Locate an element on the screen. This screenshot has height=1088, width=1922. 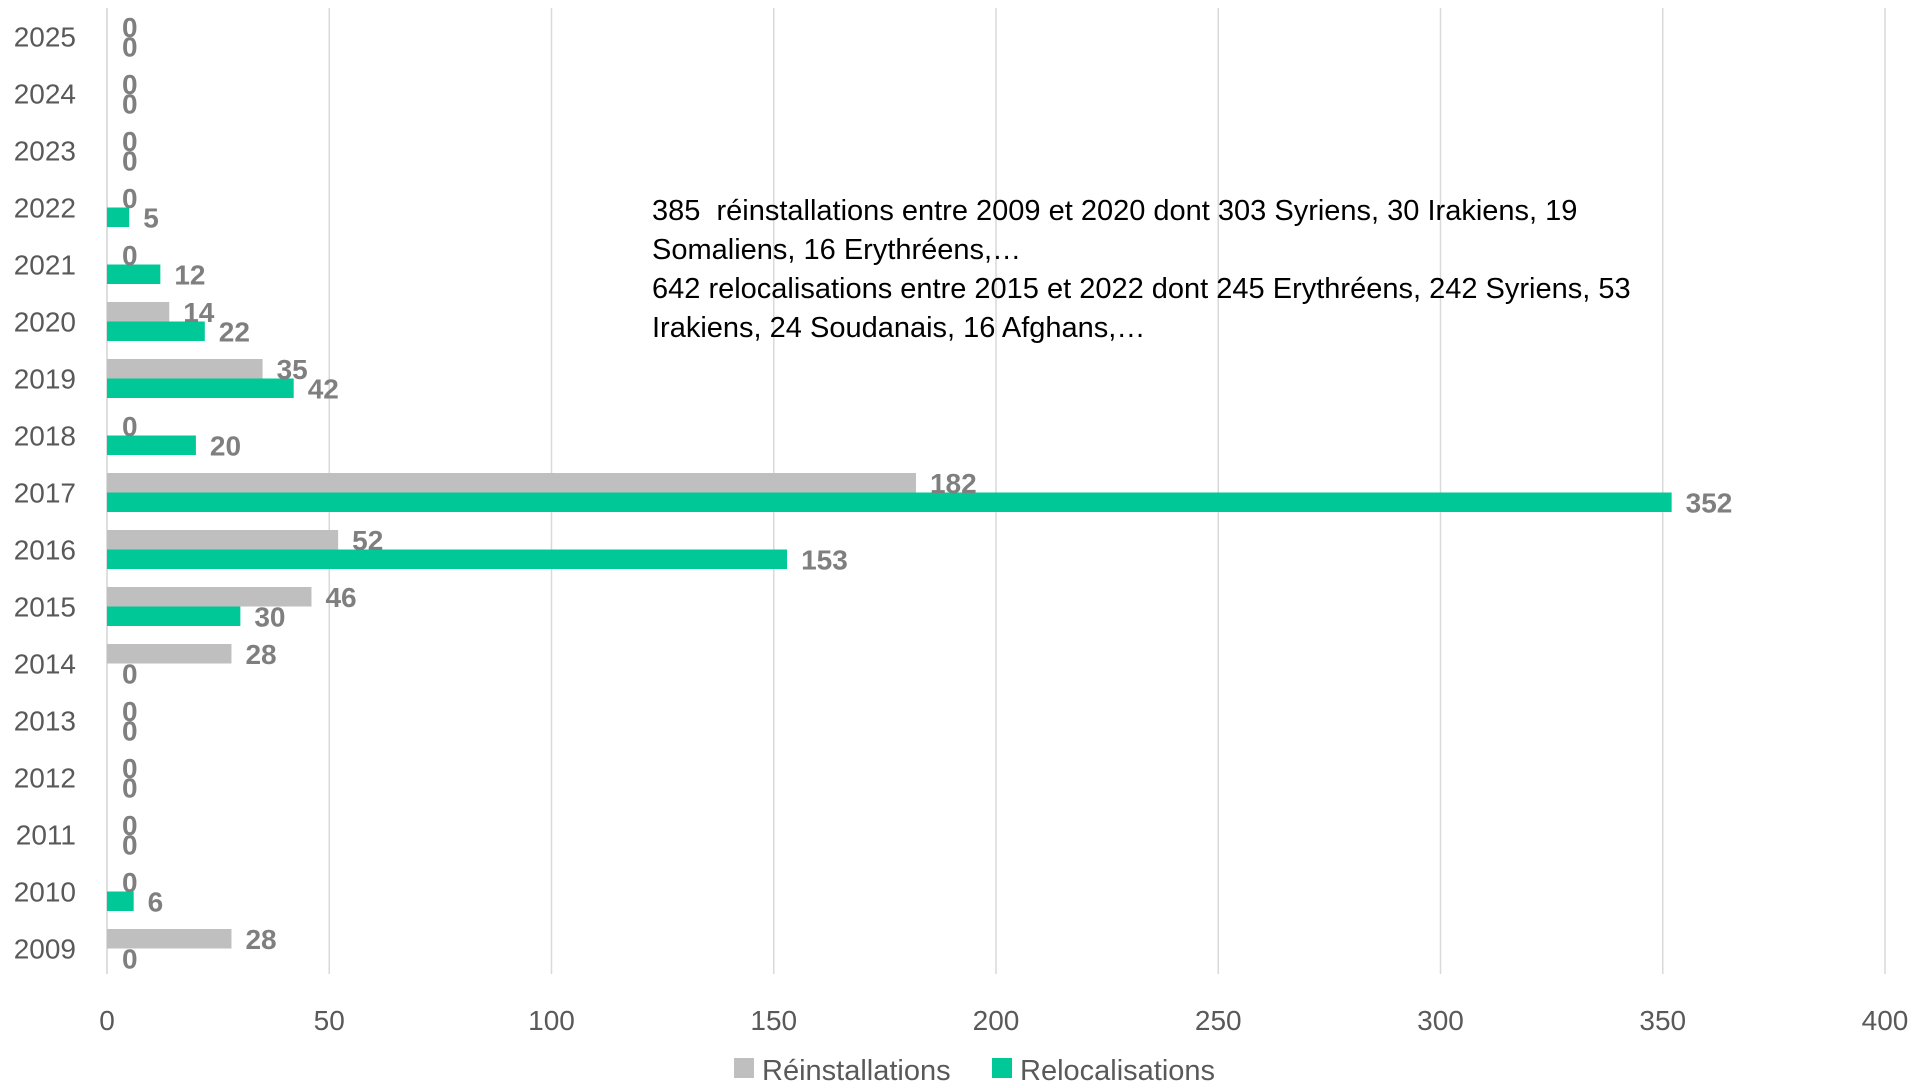
y-tick-label: 2012 is located at coordinates (45, 778).